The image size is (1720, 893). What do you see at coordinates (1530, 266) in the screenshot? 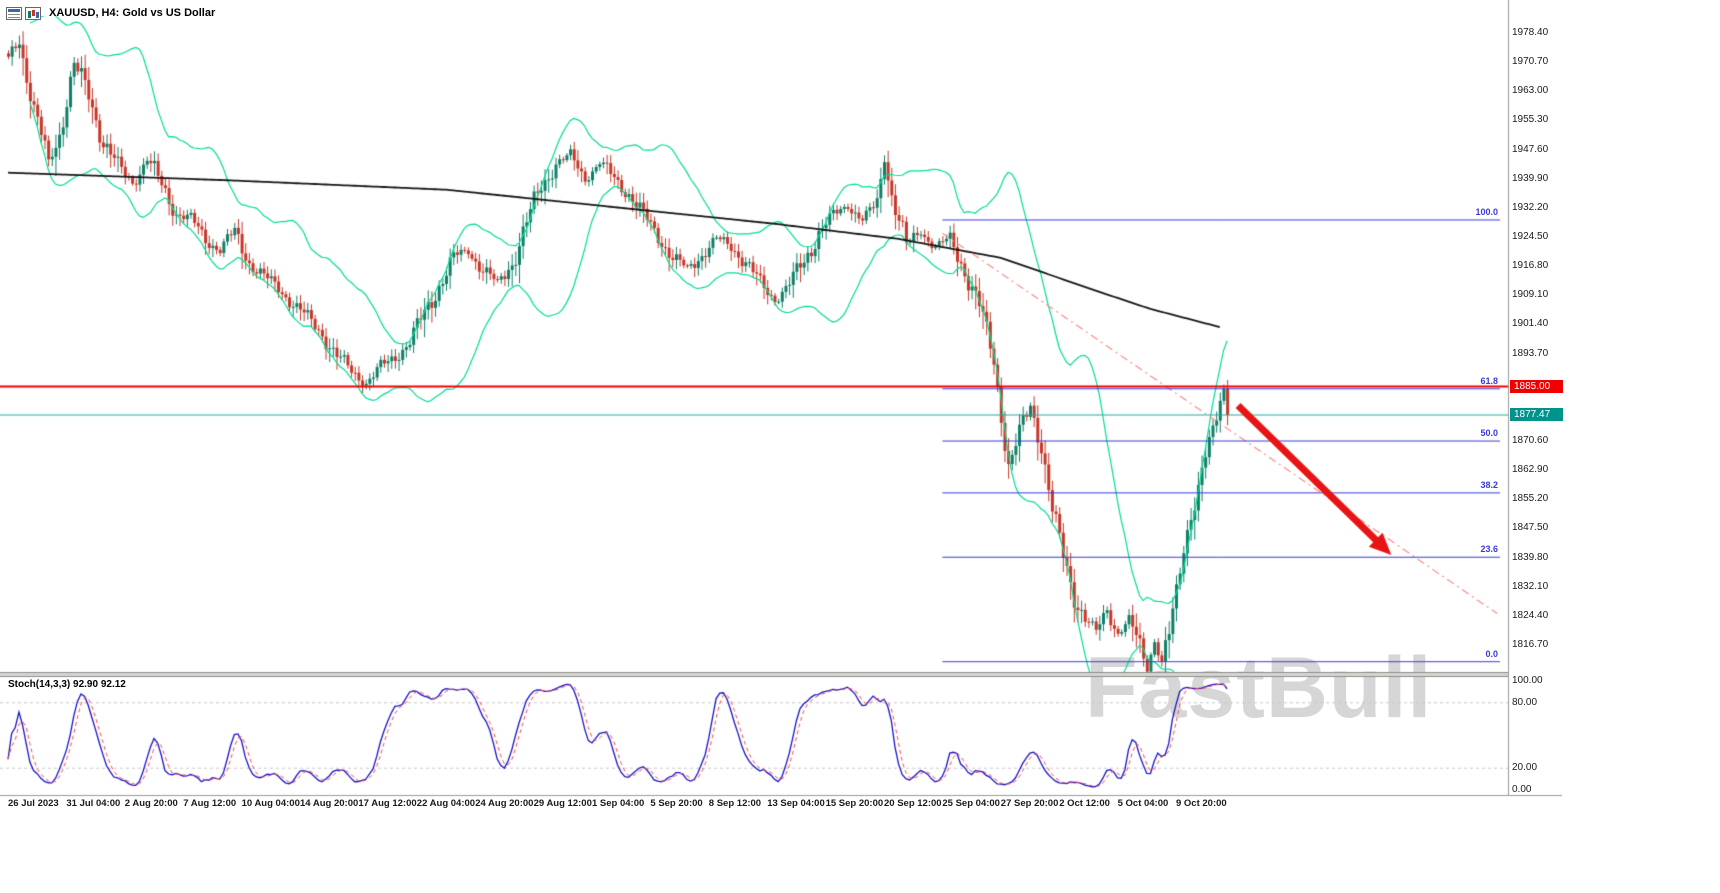
I see `price-tick-label: 1916.80` at bounding box center [1530, 266].